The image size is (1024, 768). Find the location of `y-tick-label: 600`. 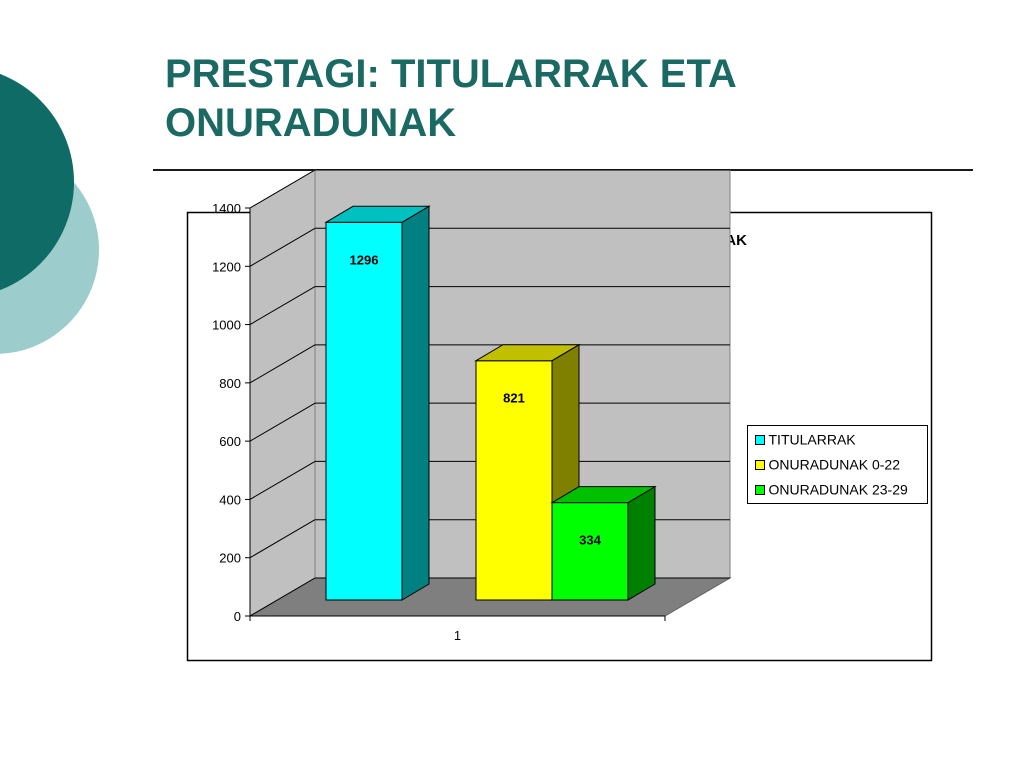

y-tick-label: 600 is located at coordinates (230, 441).